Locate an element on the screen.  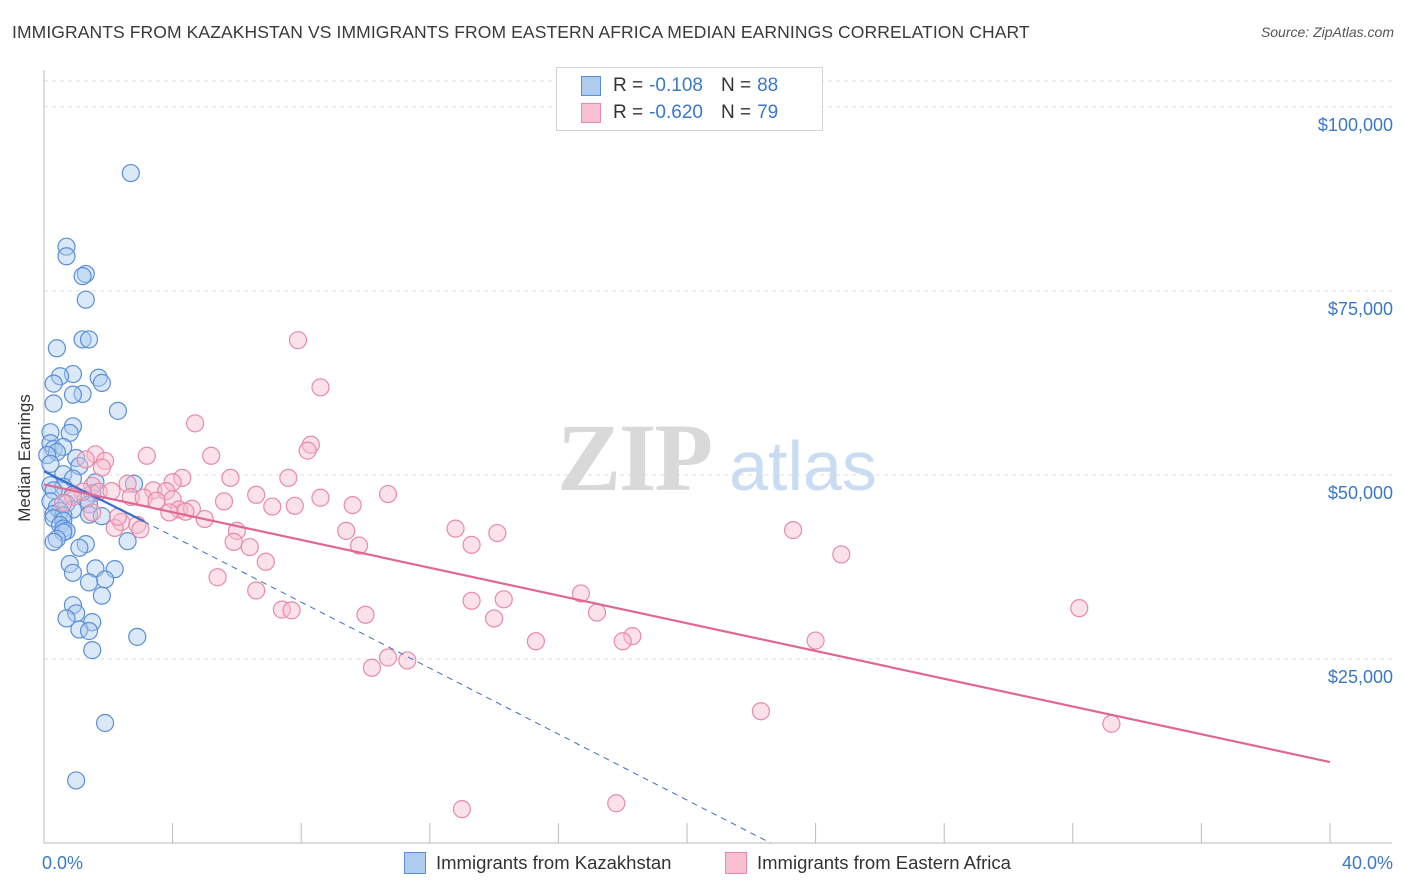
legend-n-value: 88 is located at coordinates (768, 85).